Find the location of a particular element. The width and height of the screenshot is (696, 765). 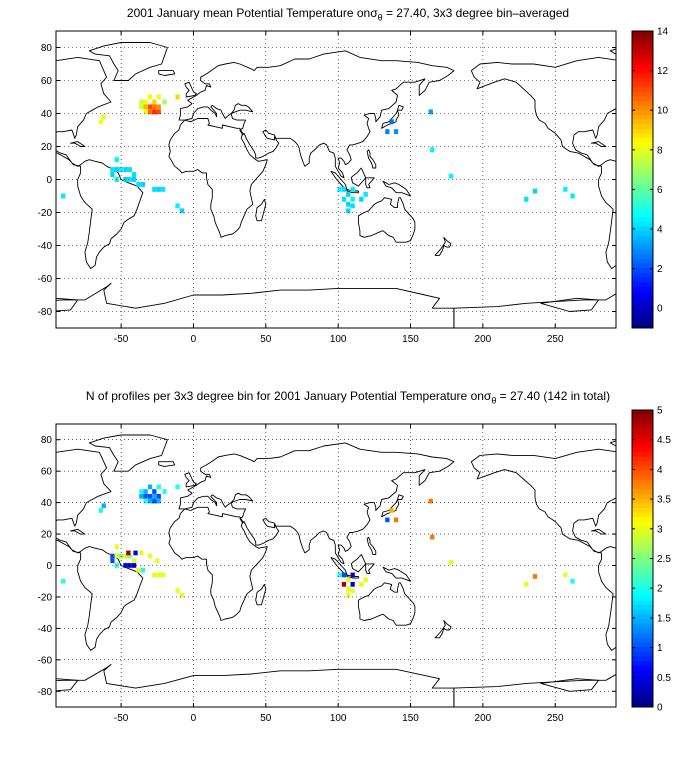

colorbar-tick-label: 8 is located at coordinates (660, 150).